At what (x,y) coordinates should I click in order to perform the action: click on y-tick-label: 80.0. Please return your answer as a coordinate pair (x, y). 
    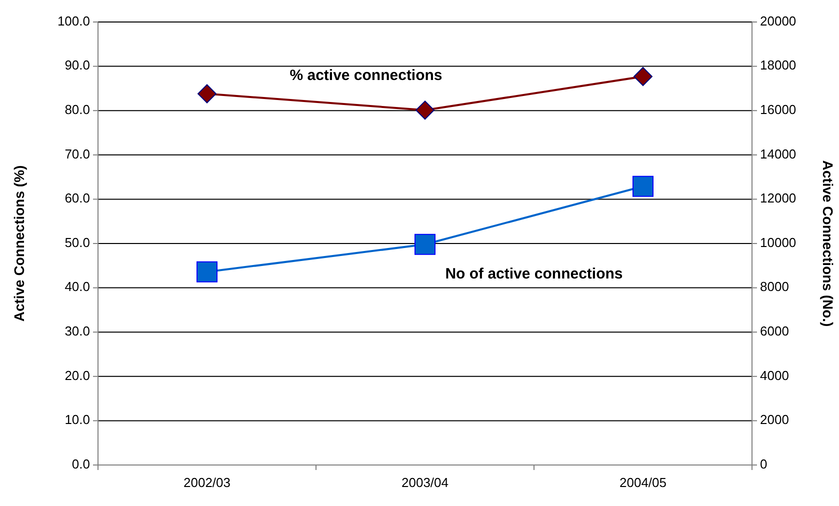
    Looking at the image, I should click on (77, 110).